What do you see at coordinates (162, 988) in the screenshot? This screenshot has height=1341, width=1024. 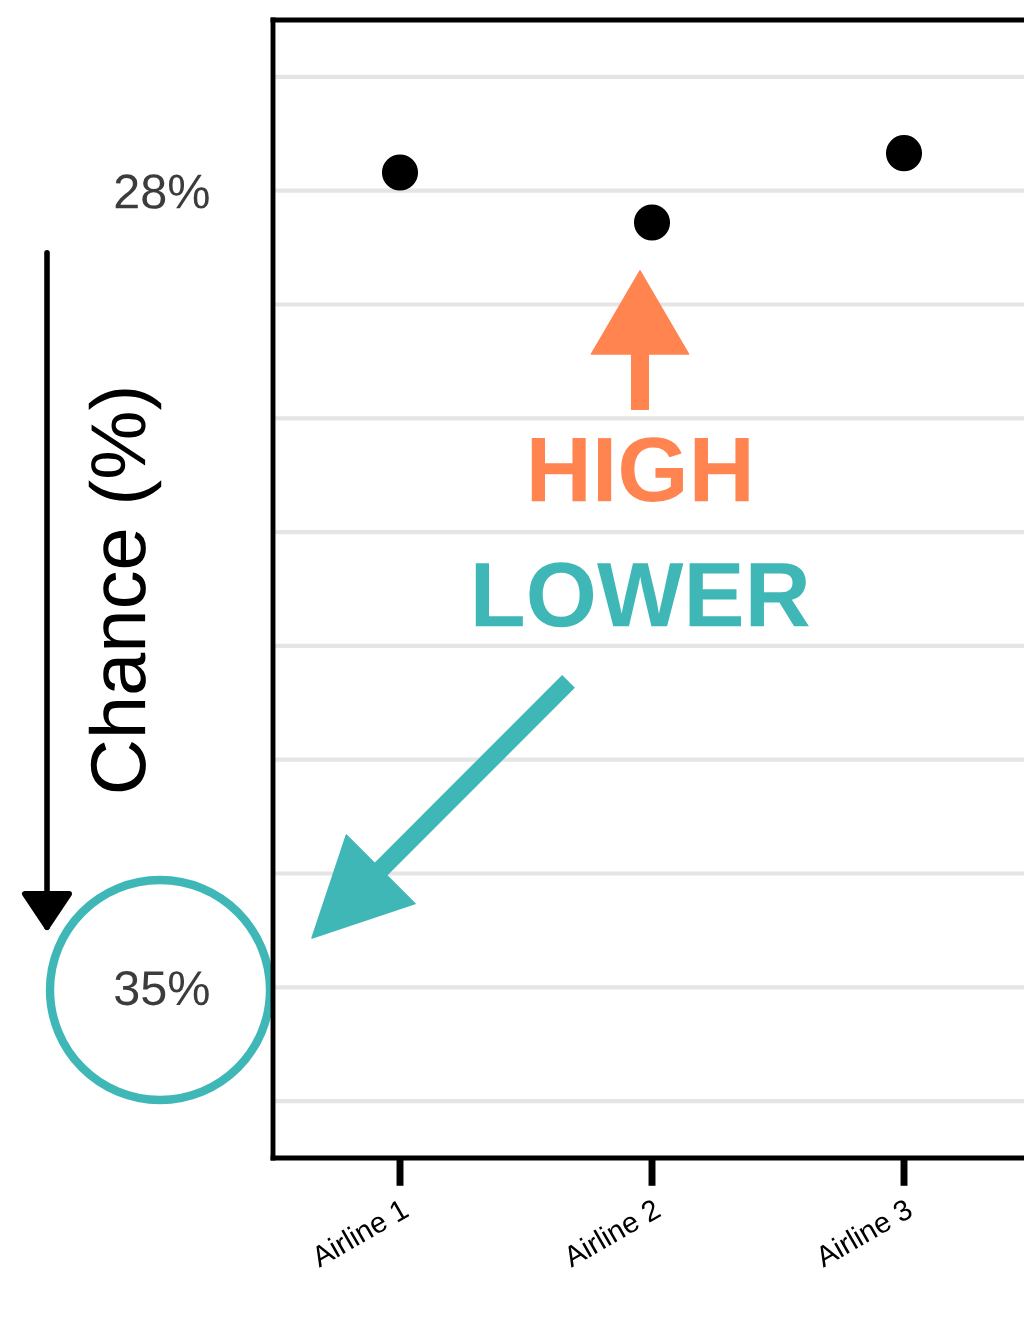 I see `y-tick-label: 35%` at bounding box center [162, 988].